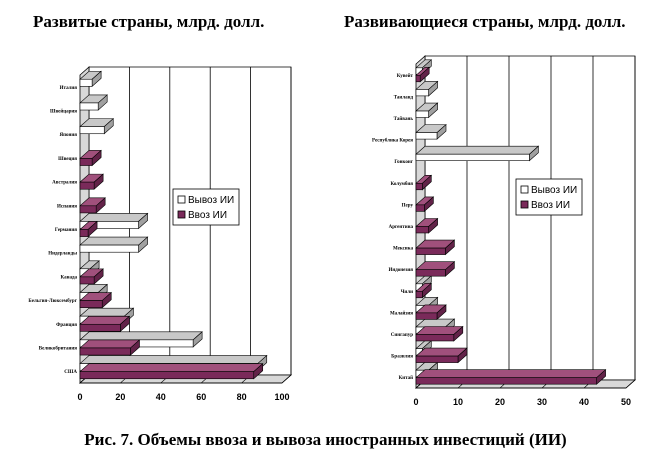 The width and height of the screenshot is (651, 465). Describe the element at coordinates (62, 254) in the screenshot. I see `category-label: Нидерланды` at that location.